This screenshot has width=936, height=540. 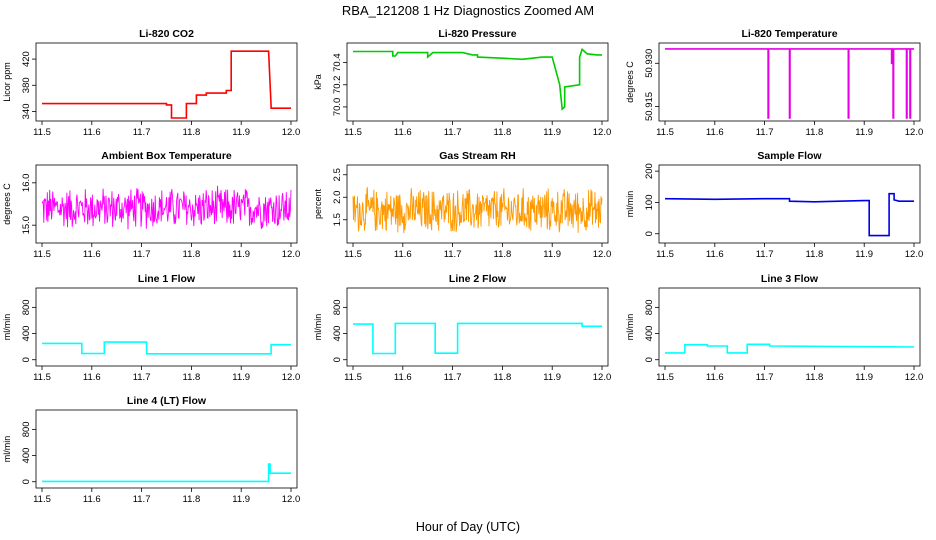 What do you see at coordinates (337, 62) in the screenshot?
I see `y-tick-label: 70.4` at bounding box center [337, 62].